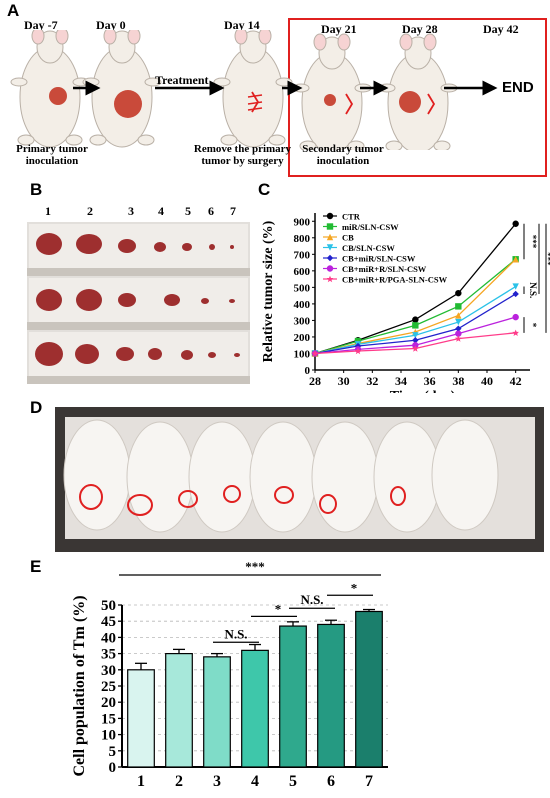 The width and height of the screenshot is (550, 798). I want to click on y-axis-label: Relative tumor size (%), so click(268, 291).